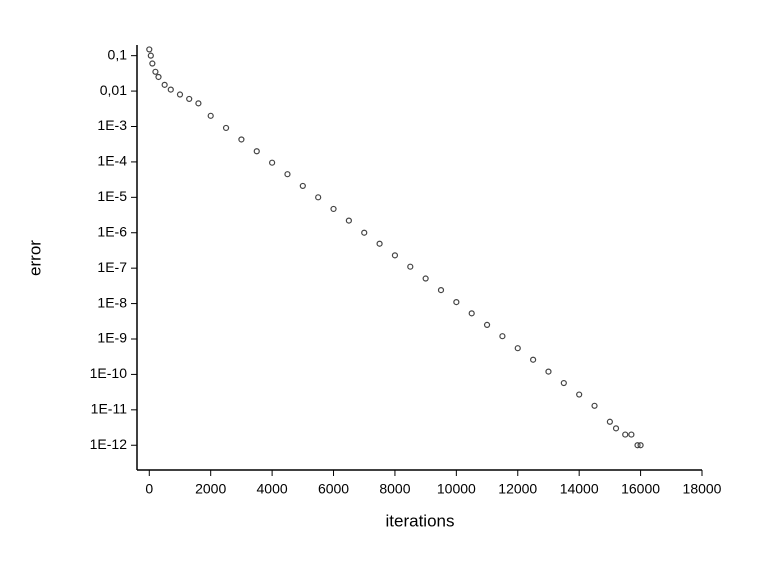 The image size is (771, 577). What do you see at coordinates (34, 258) in the screenshot?
I see `y-axis-label: error` at bounding box center [34, 258].